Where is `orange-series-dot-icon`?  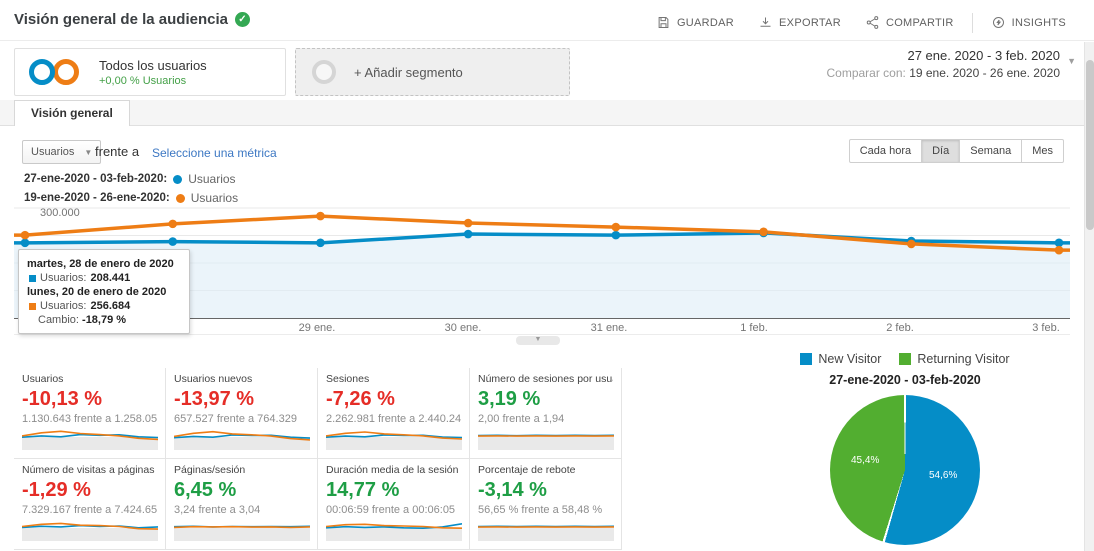 orange-series-dot-icon is located at coordinates (180, 198).